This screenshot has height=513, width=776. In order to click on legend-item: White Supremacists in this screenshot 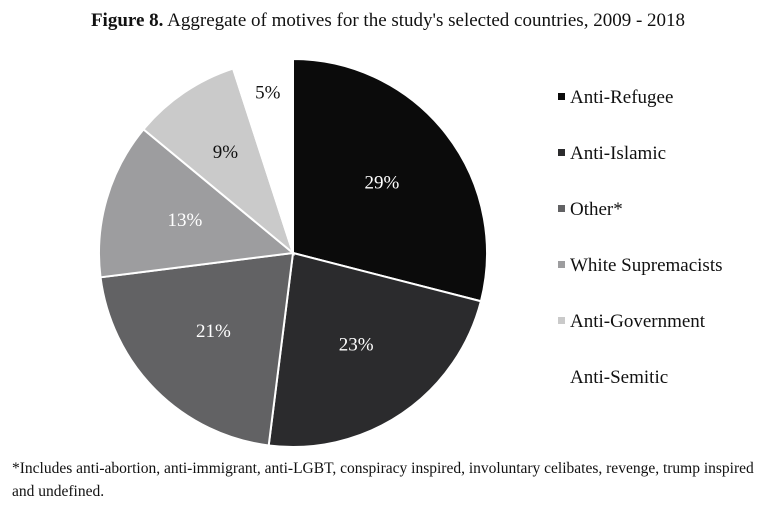, I will do `click(640, 266)`.